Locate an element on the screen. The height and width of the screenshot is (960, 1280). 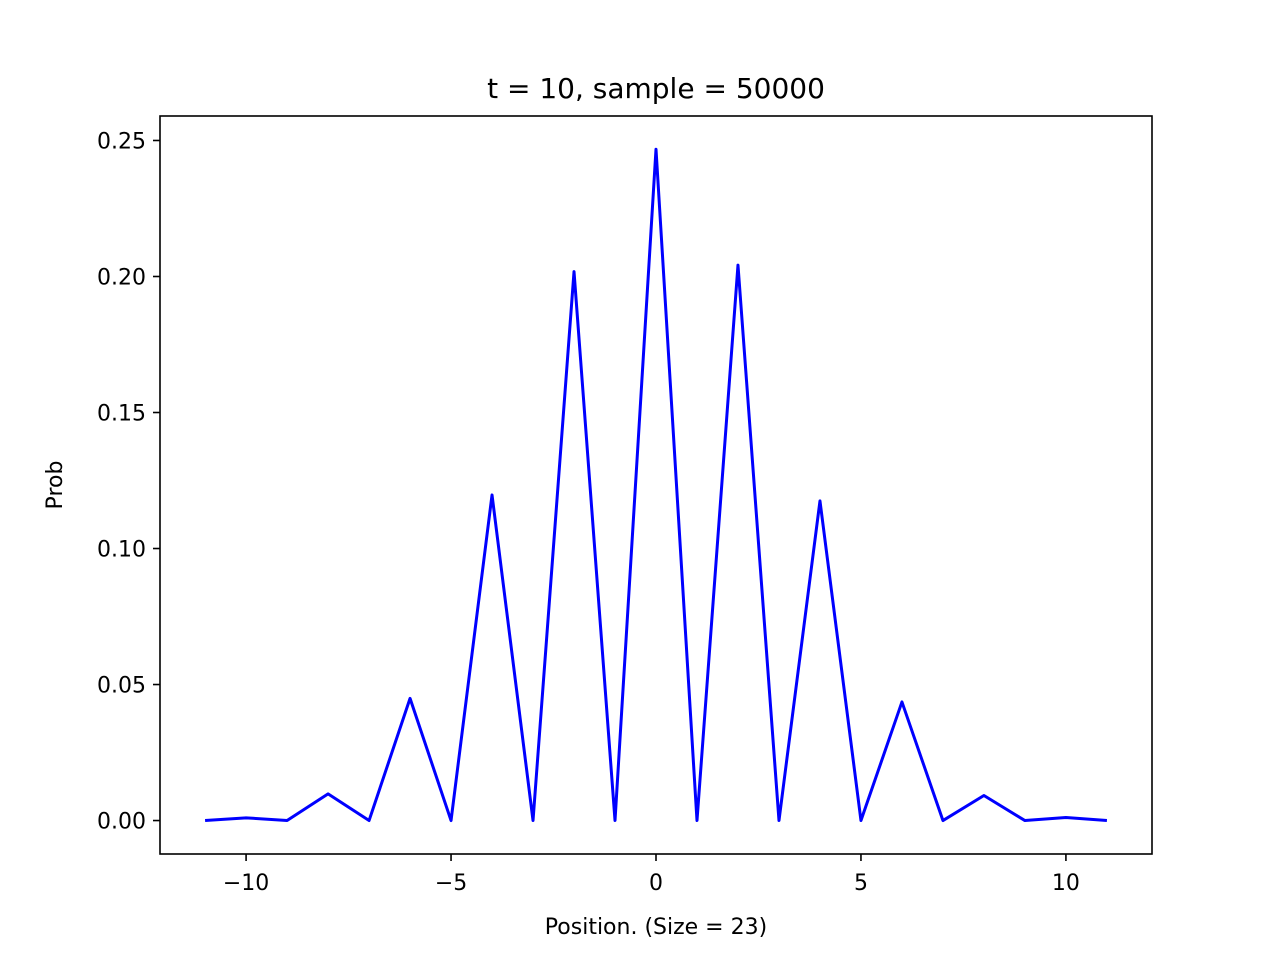
y-tick-label: 0.10 is located at coordinates (121, 550).